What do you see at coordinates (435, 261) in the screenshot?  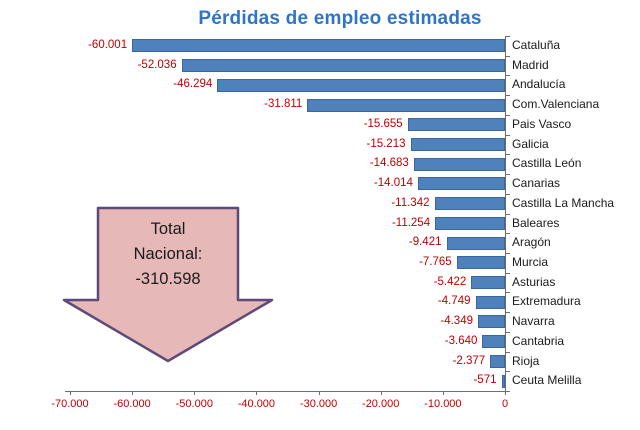 I see `value-label: -7.765` at bounding box center [435, 261].